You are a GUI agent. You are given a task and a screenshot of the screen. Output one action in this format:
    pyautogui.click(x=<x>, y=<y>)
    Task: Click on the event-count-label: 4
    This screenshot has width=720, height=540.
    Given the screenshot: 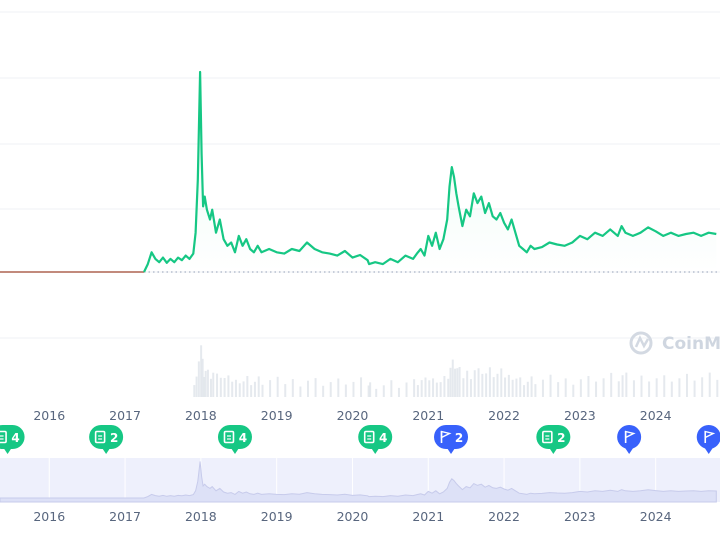 What is the action you would take?
    pyautogui.click(x=15, y=438)
    